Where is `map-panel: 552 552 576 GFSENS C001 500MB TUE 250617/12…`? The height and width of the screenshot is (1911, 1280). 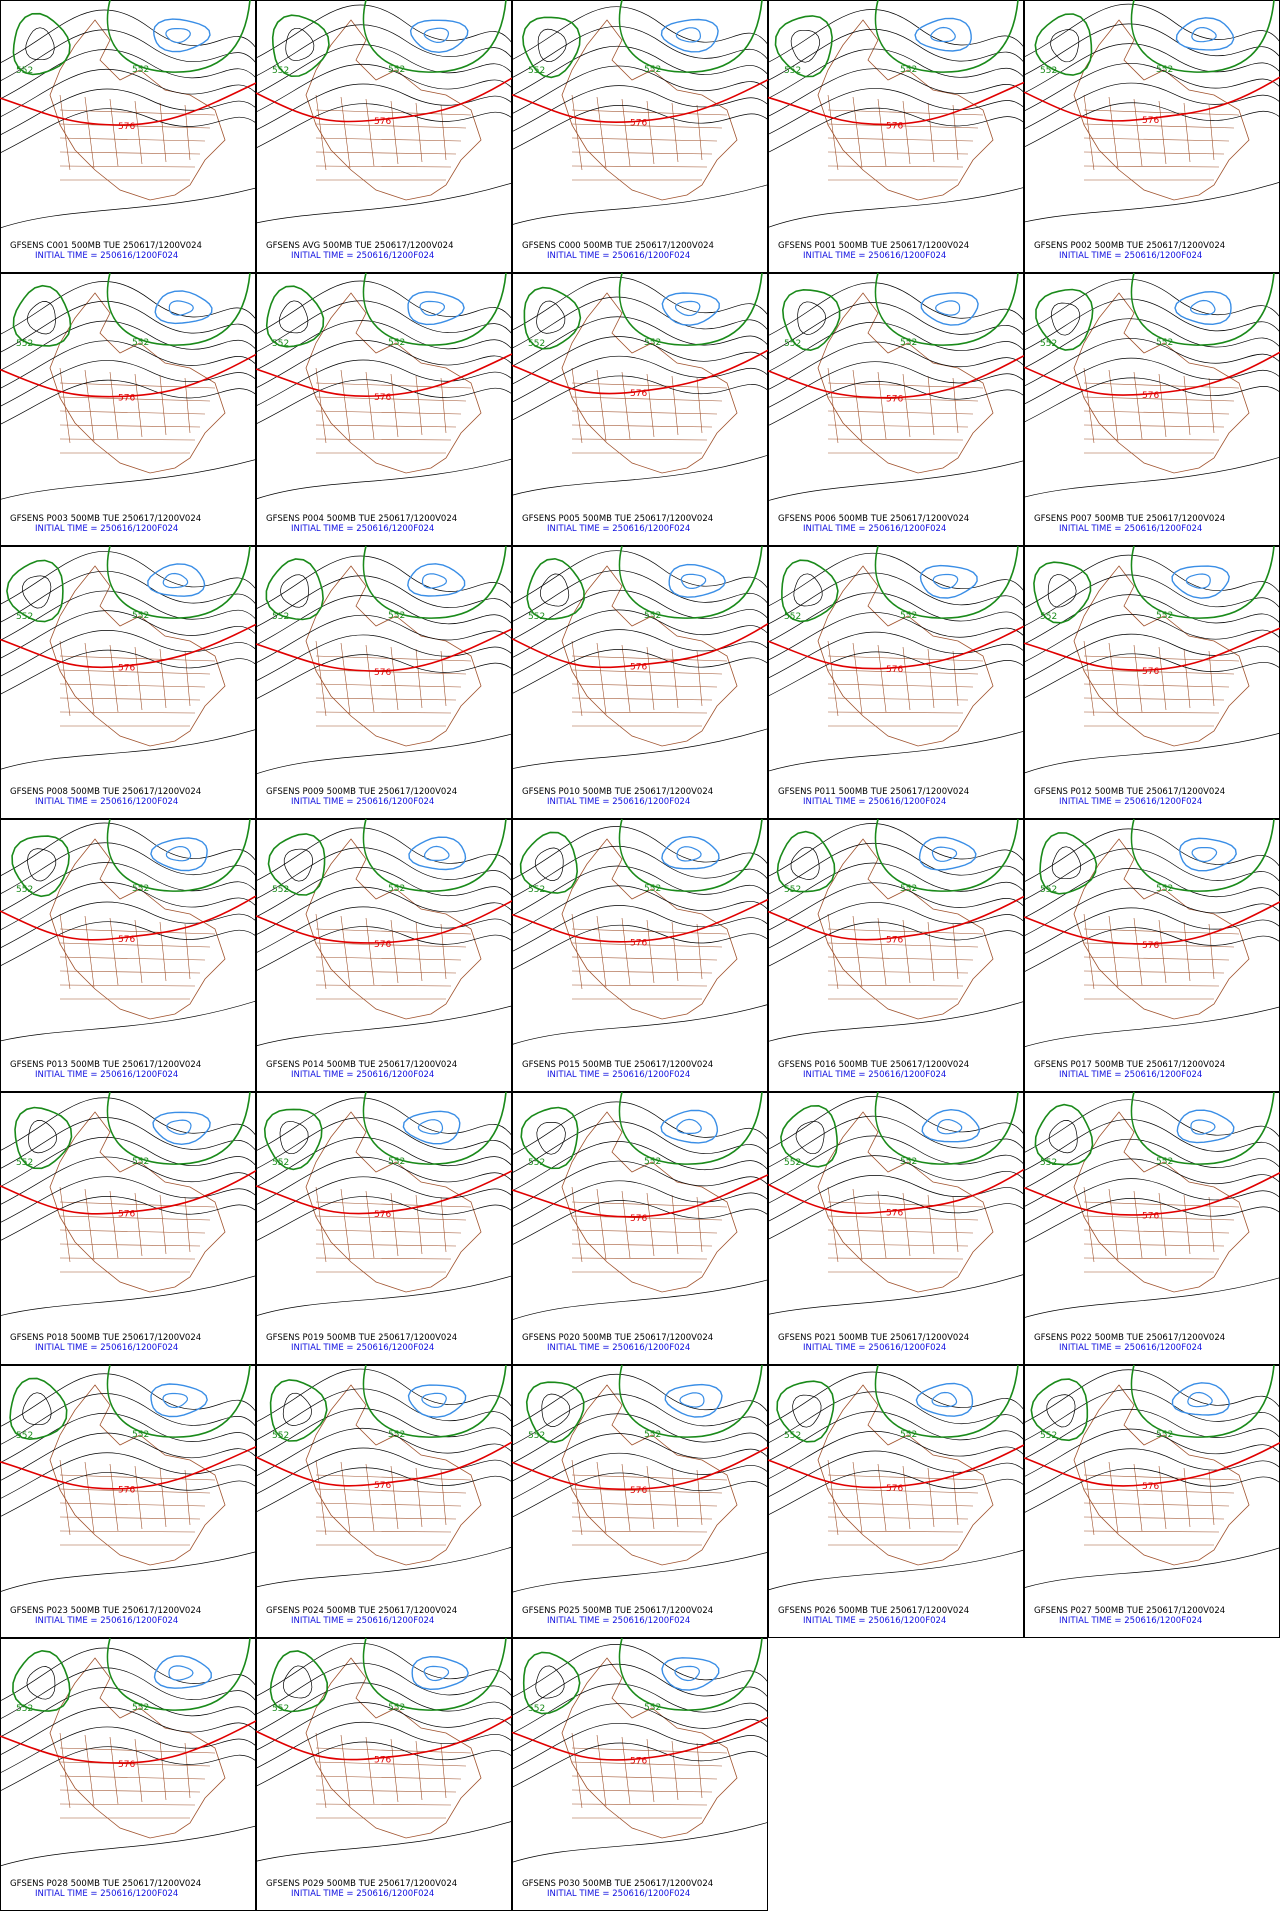
map-panel: 552 552 576 GFSENS C001 500MB TUE 250617/12… is located at coordinates (128, 136).